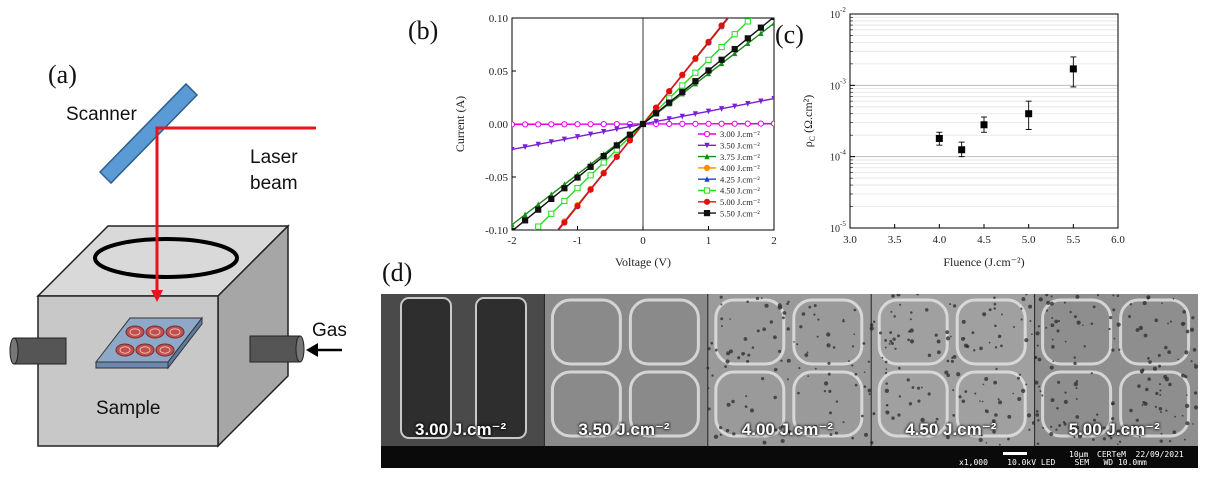 The width and height of the screenshot is (1213, 484). I want to click on y-axis-label: ρC (Ω.cm²), so click(809, 121).